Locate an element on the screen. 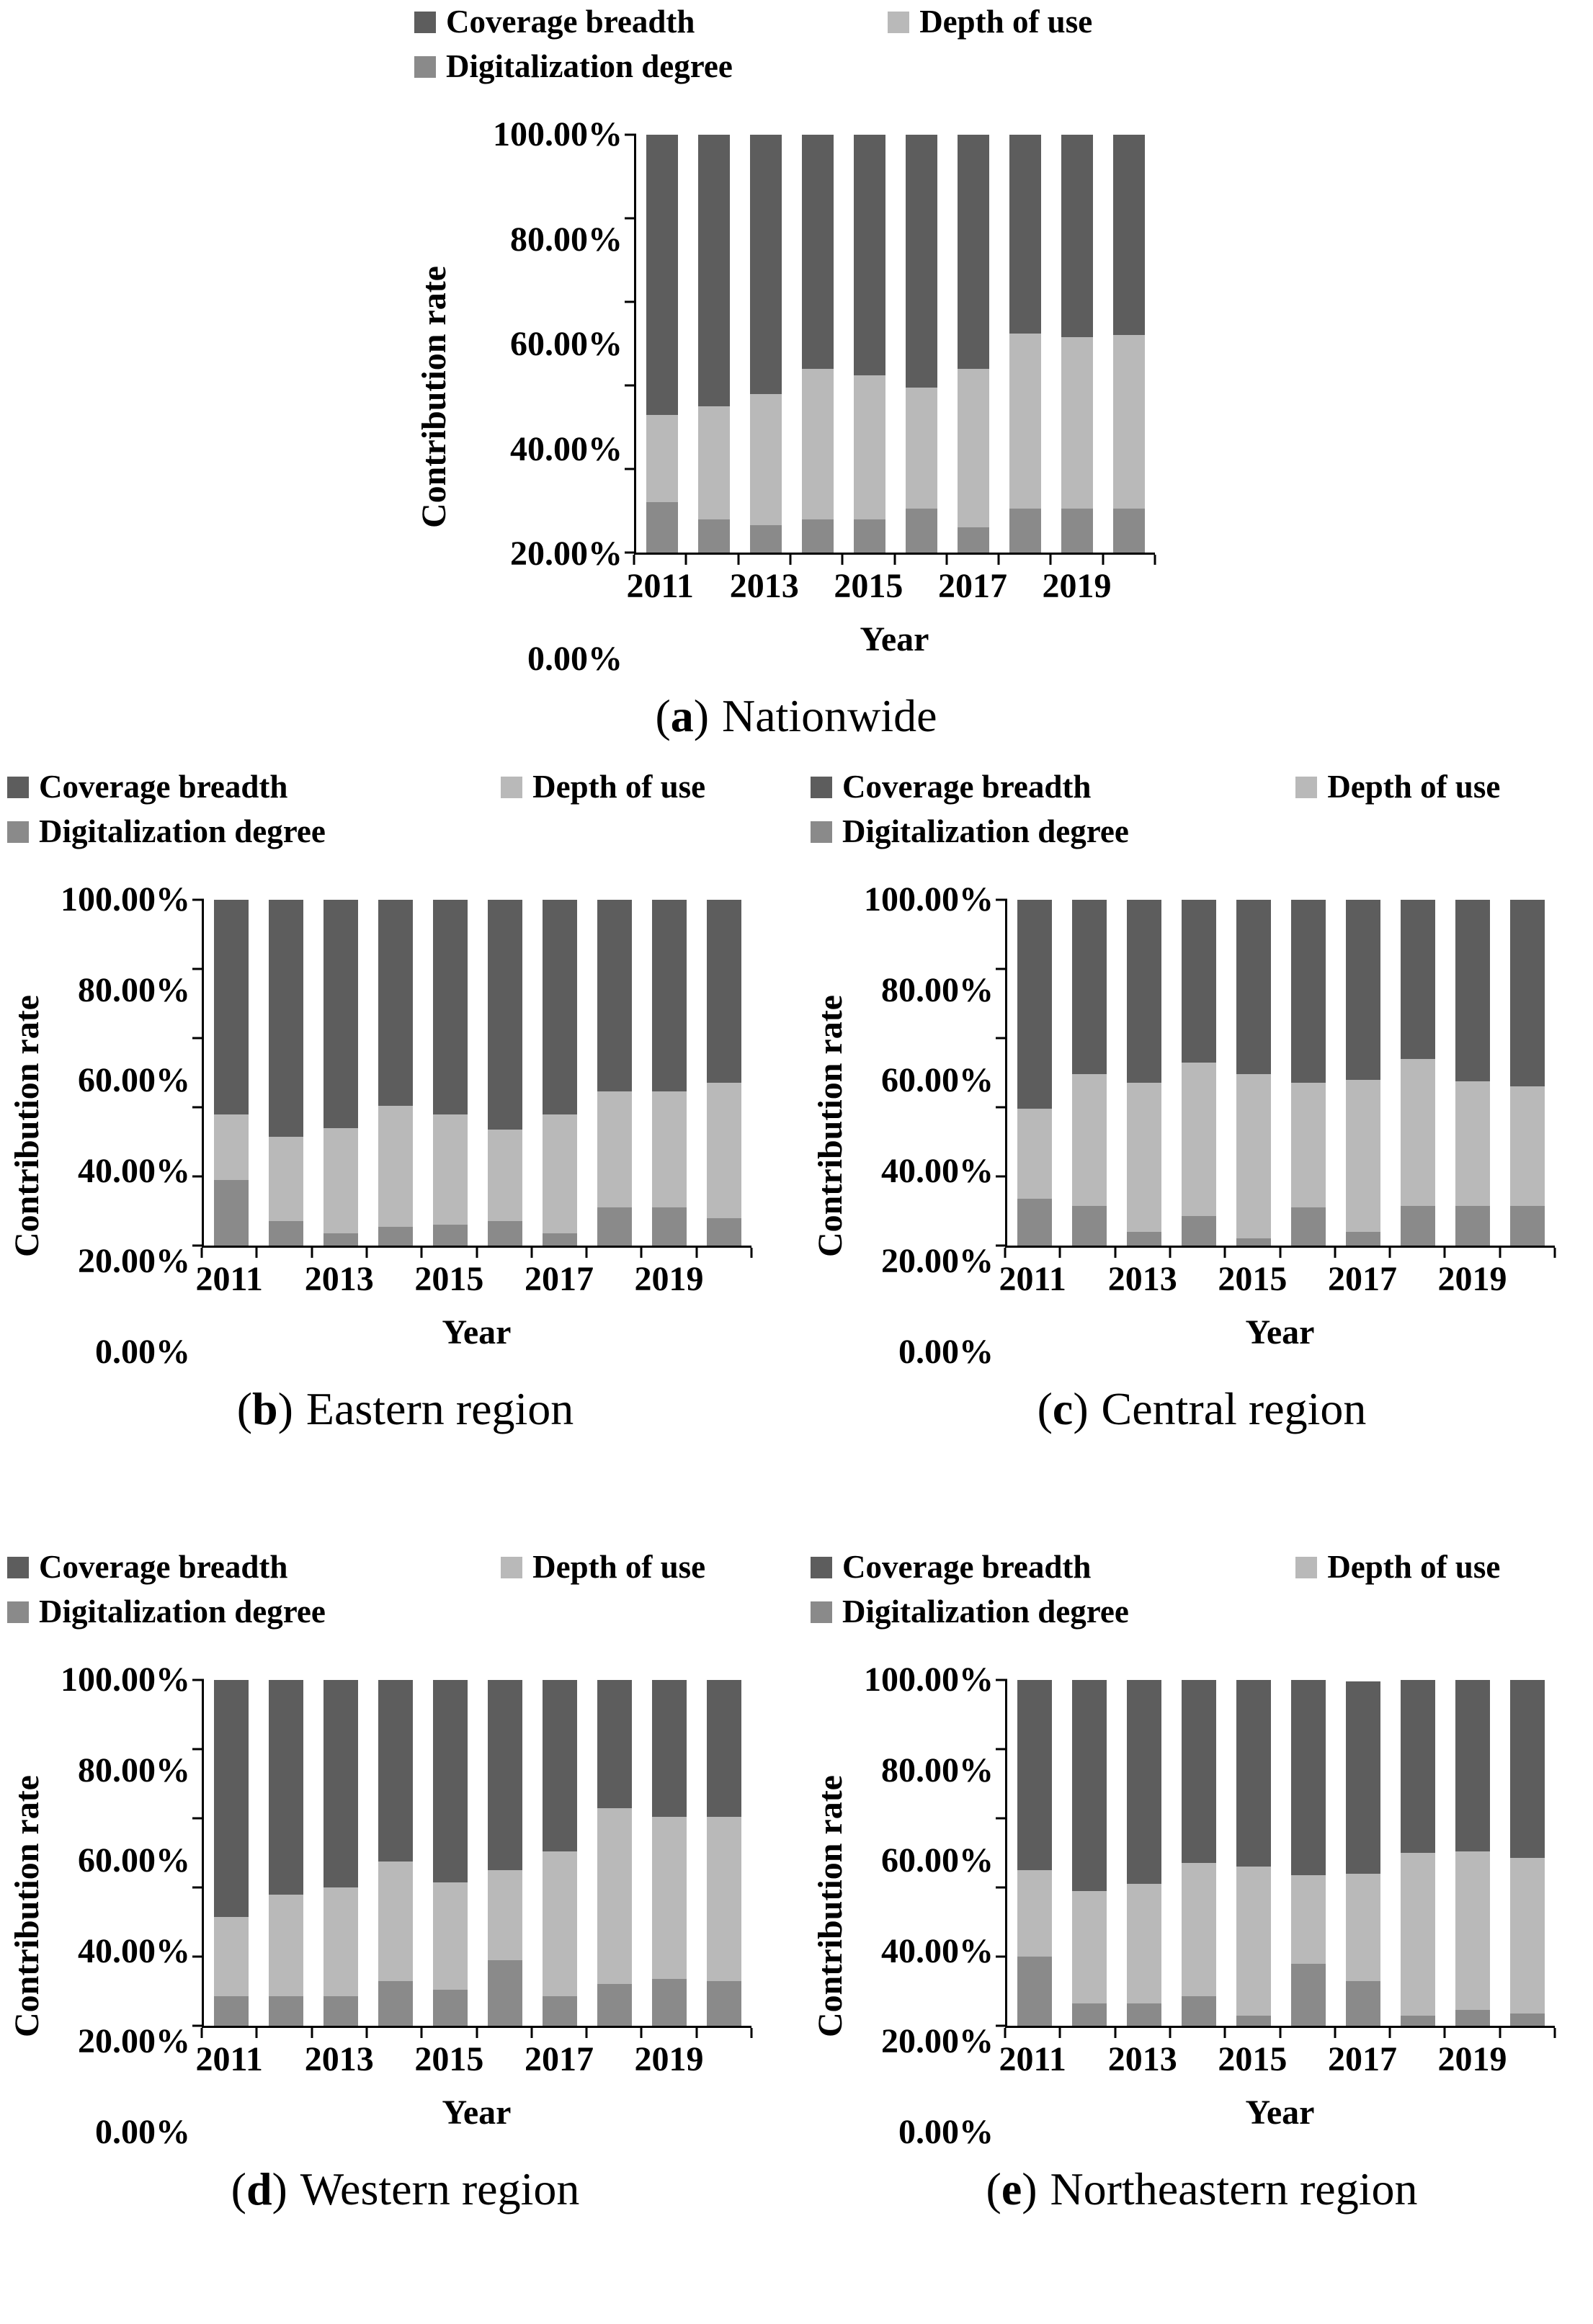  bar-segment-digitalization-degree-2013 is located at coordinates (341, 2011).